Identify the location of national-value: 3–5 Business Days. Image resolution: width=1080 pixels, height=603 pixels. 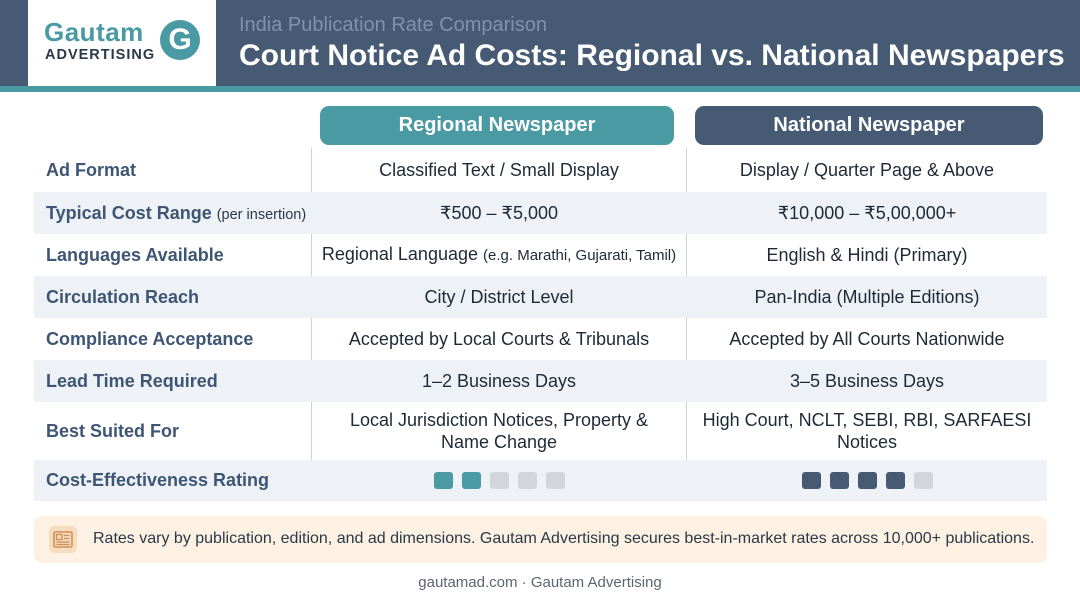
(867, 381).